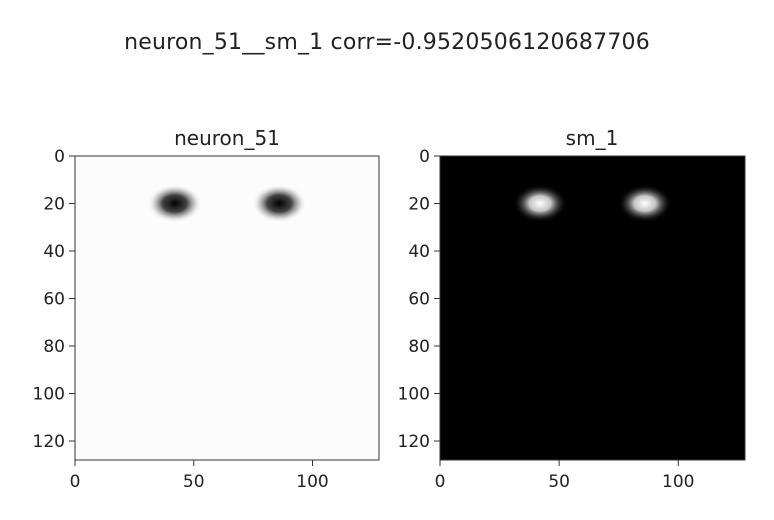 This screenshot has width=774, height=520. I want to click on x-axis-neuron-51: 0 50 100, so click(199, 476).